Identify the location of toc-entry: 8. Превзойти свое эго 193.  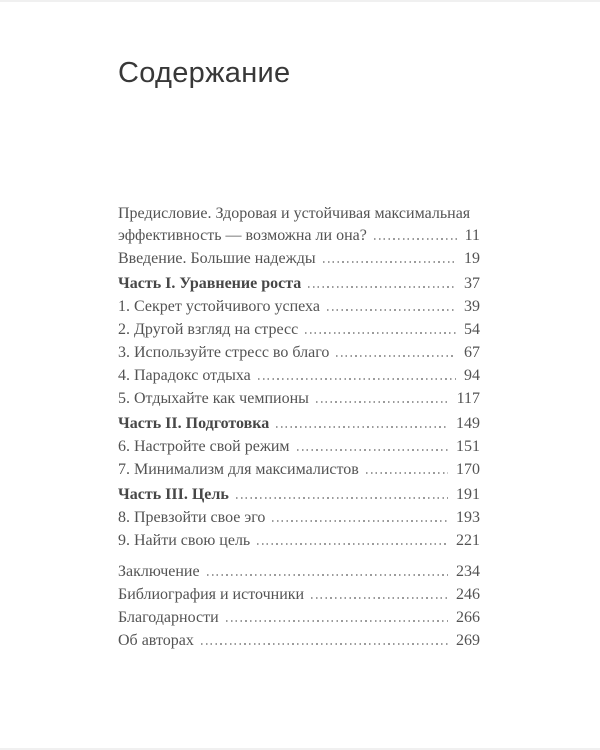
(299, 517).